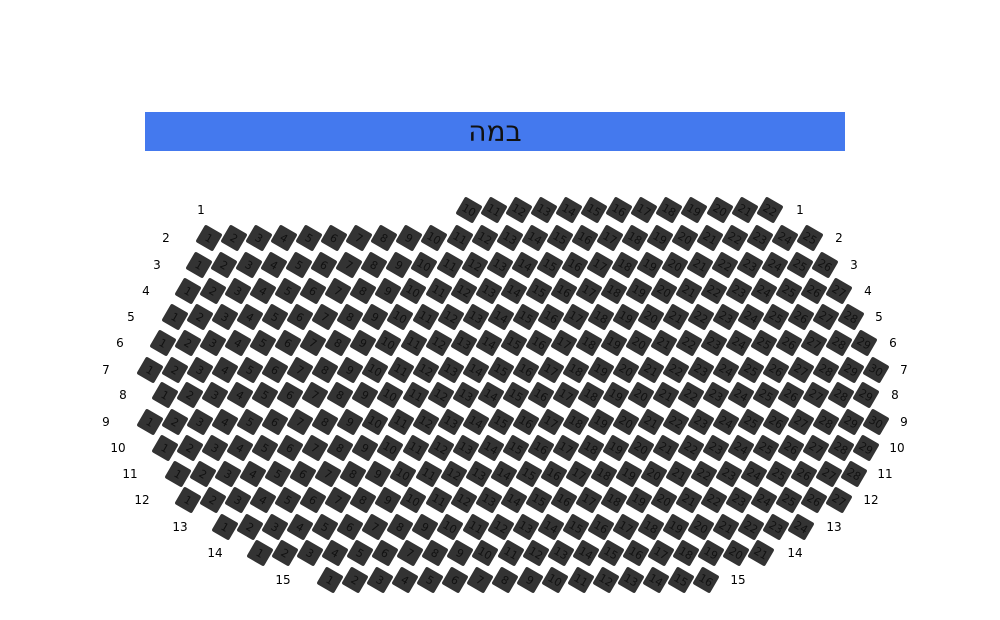 Image resolution: width=1000 pixels, height=620 pixels. Describe the element at coordinates (829, 474) in the screenshot. I see `seat: 27` at that location.